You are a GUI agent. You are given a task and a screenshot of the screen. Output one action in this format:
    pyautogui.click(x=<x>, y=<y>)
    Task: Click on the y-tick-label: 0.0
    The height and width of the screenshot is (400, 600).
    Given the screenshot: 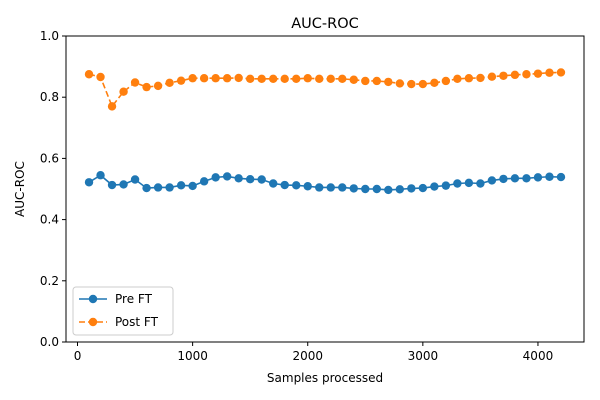 What is the action you would take?
    pyautogui.click(x=49, y=342)
    